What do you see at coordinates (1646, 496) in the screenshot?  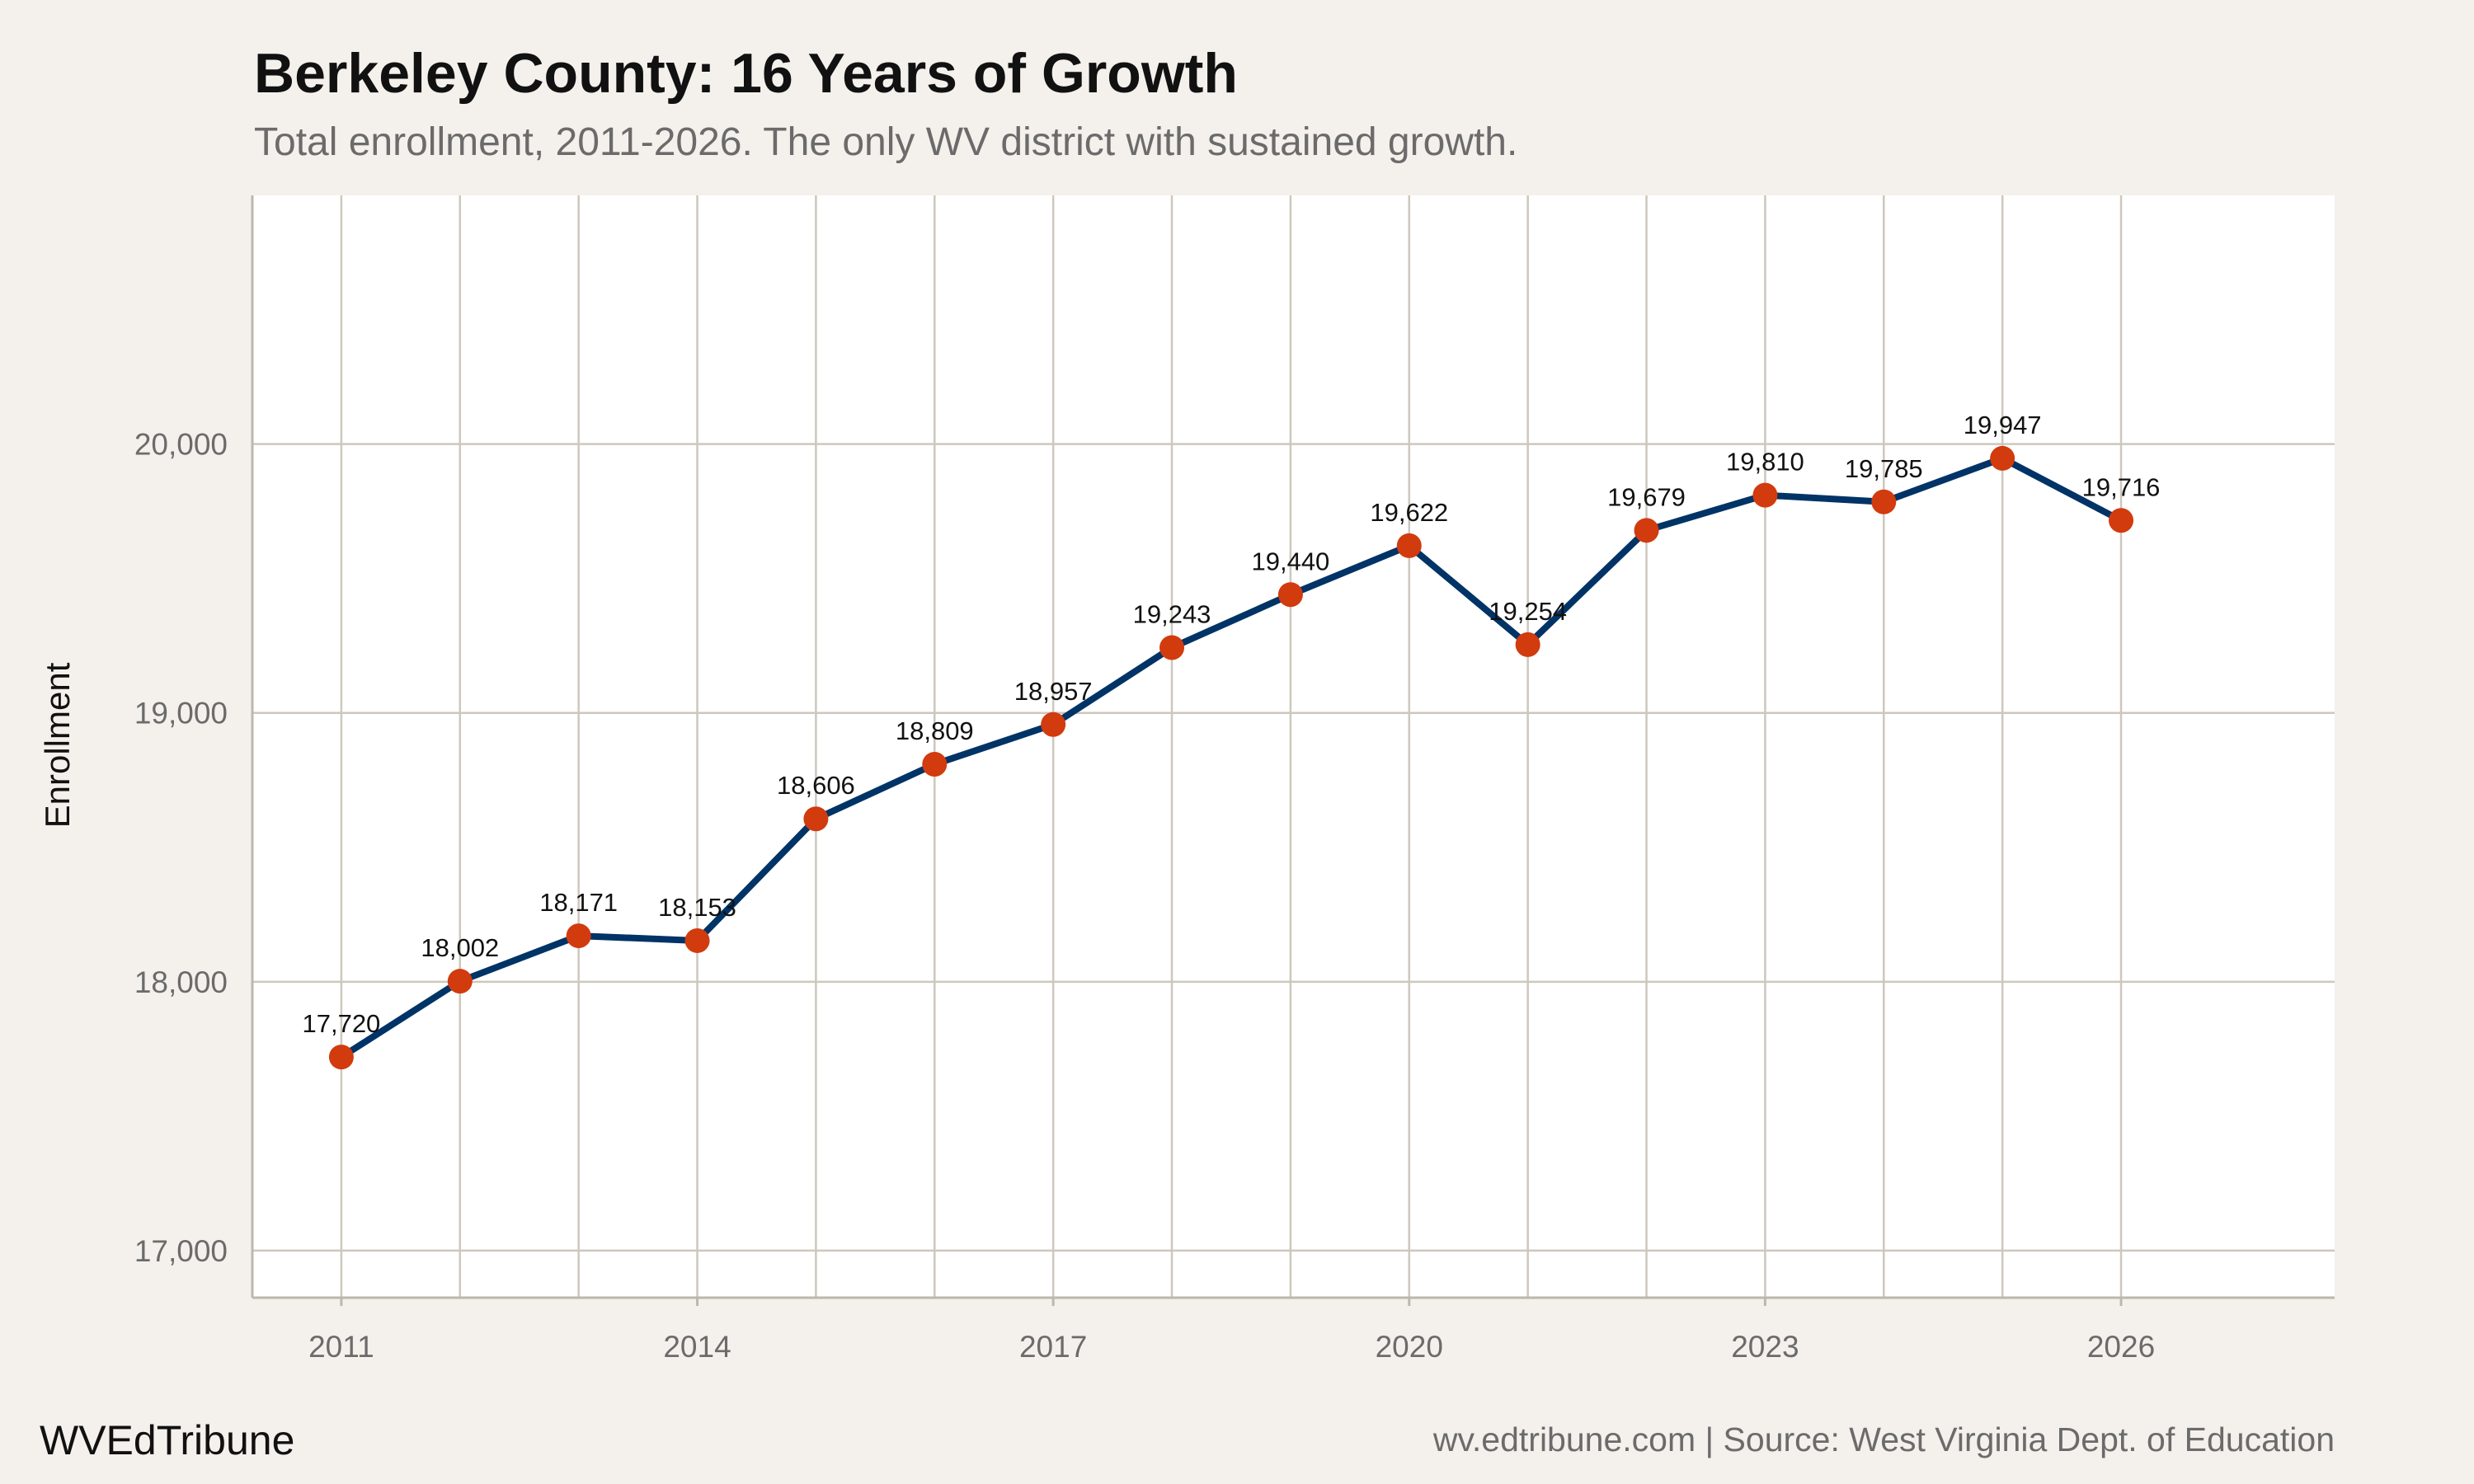 I see `data-label: 19,679` at bounding box center [1646, 496].